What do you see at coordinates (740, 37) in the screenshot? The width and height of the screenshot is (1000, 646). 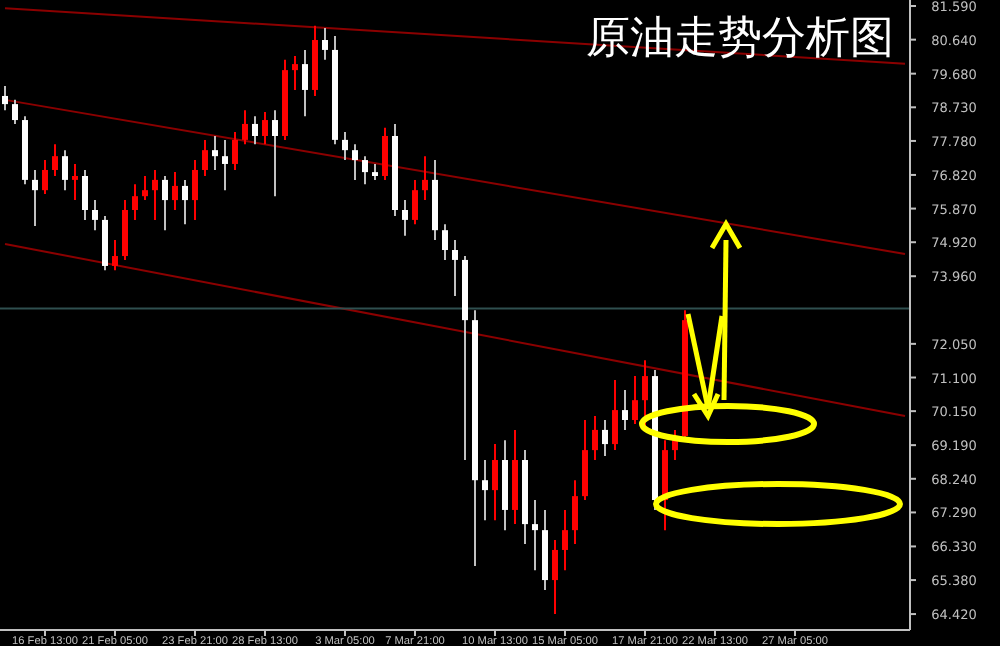 I see `chart-title: 原油走势分析图` at bounding box center [740, 37].